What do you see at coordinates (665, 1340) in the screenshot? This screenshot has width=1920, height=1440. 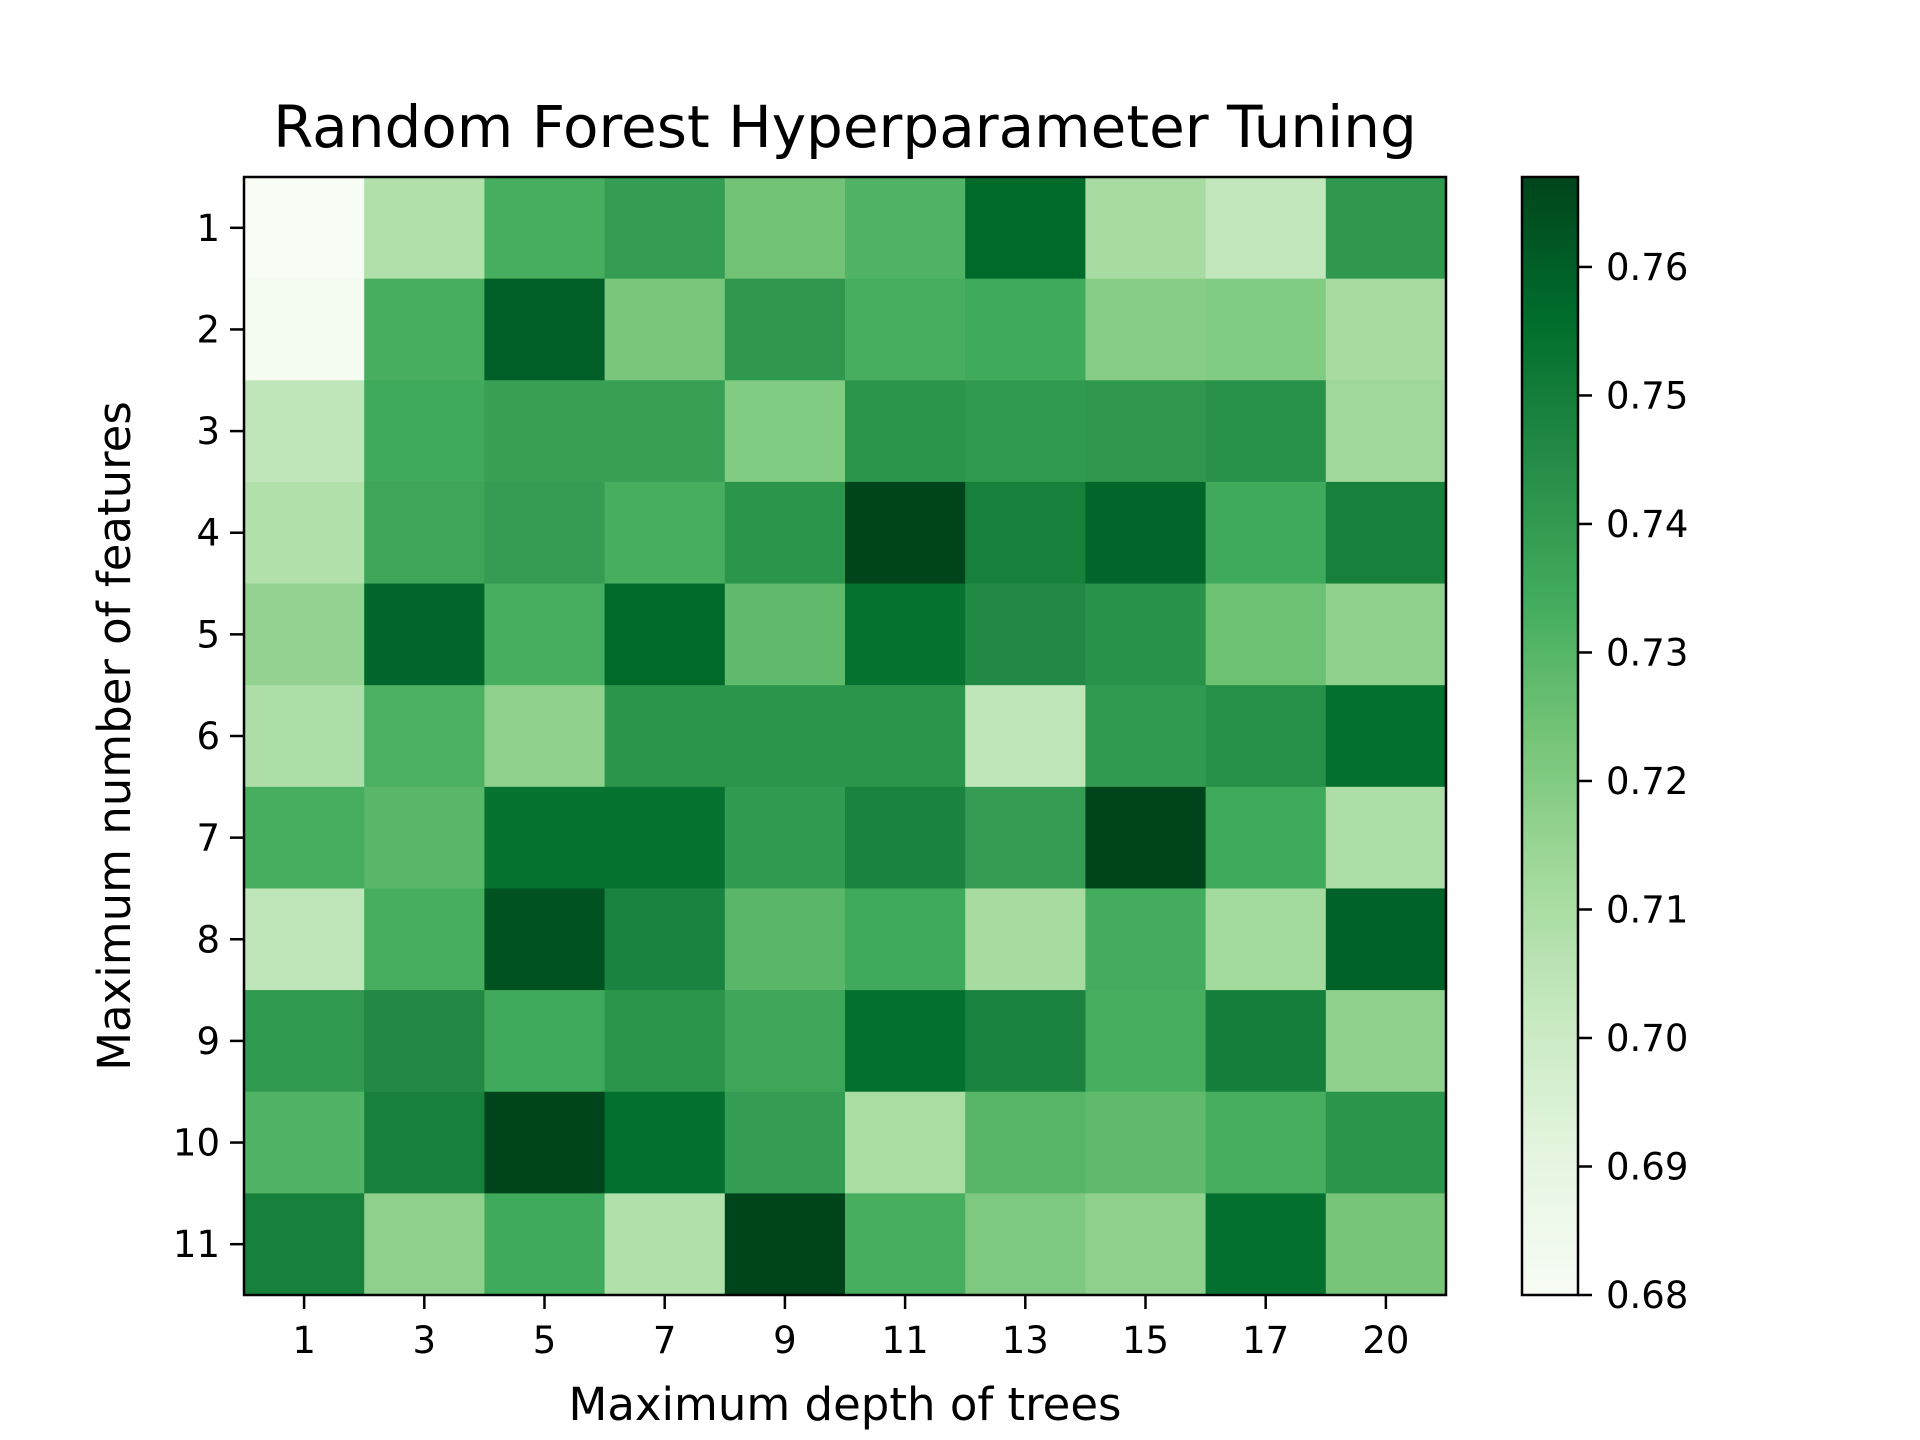 I see `x-tick-label: 7` at bounding box center [665, 1340].